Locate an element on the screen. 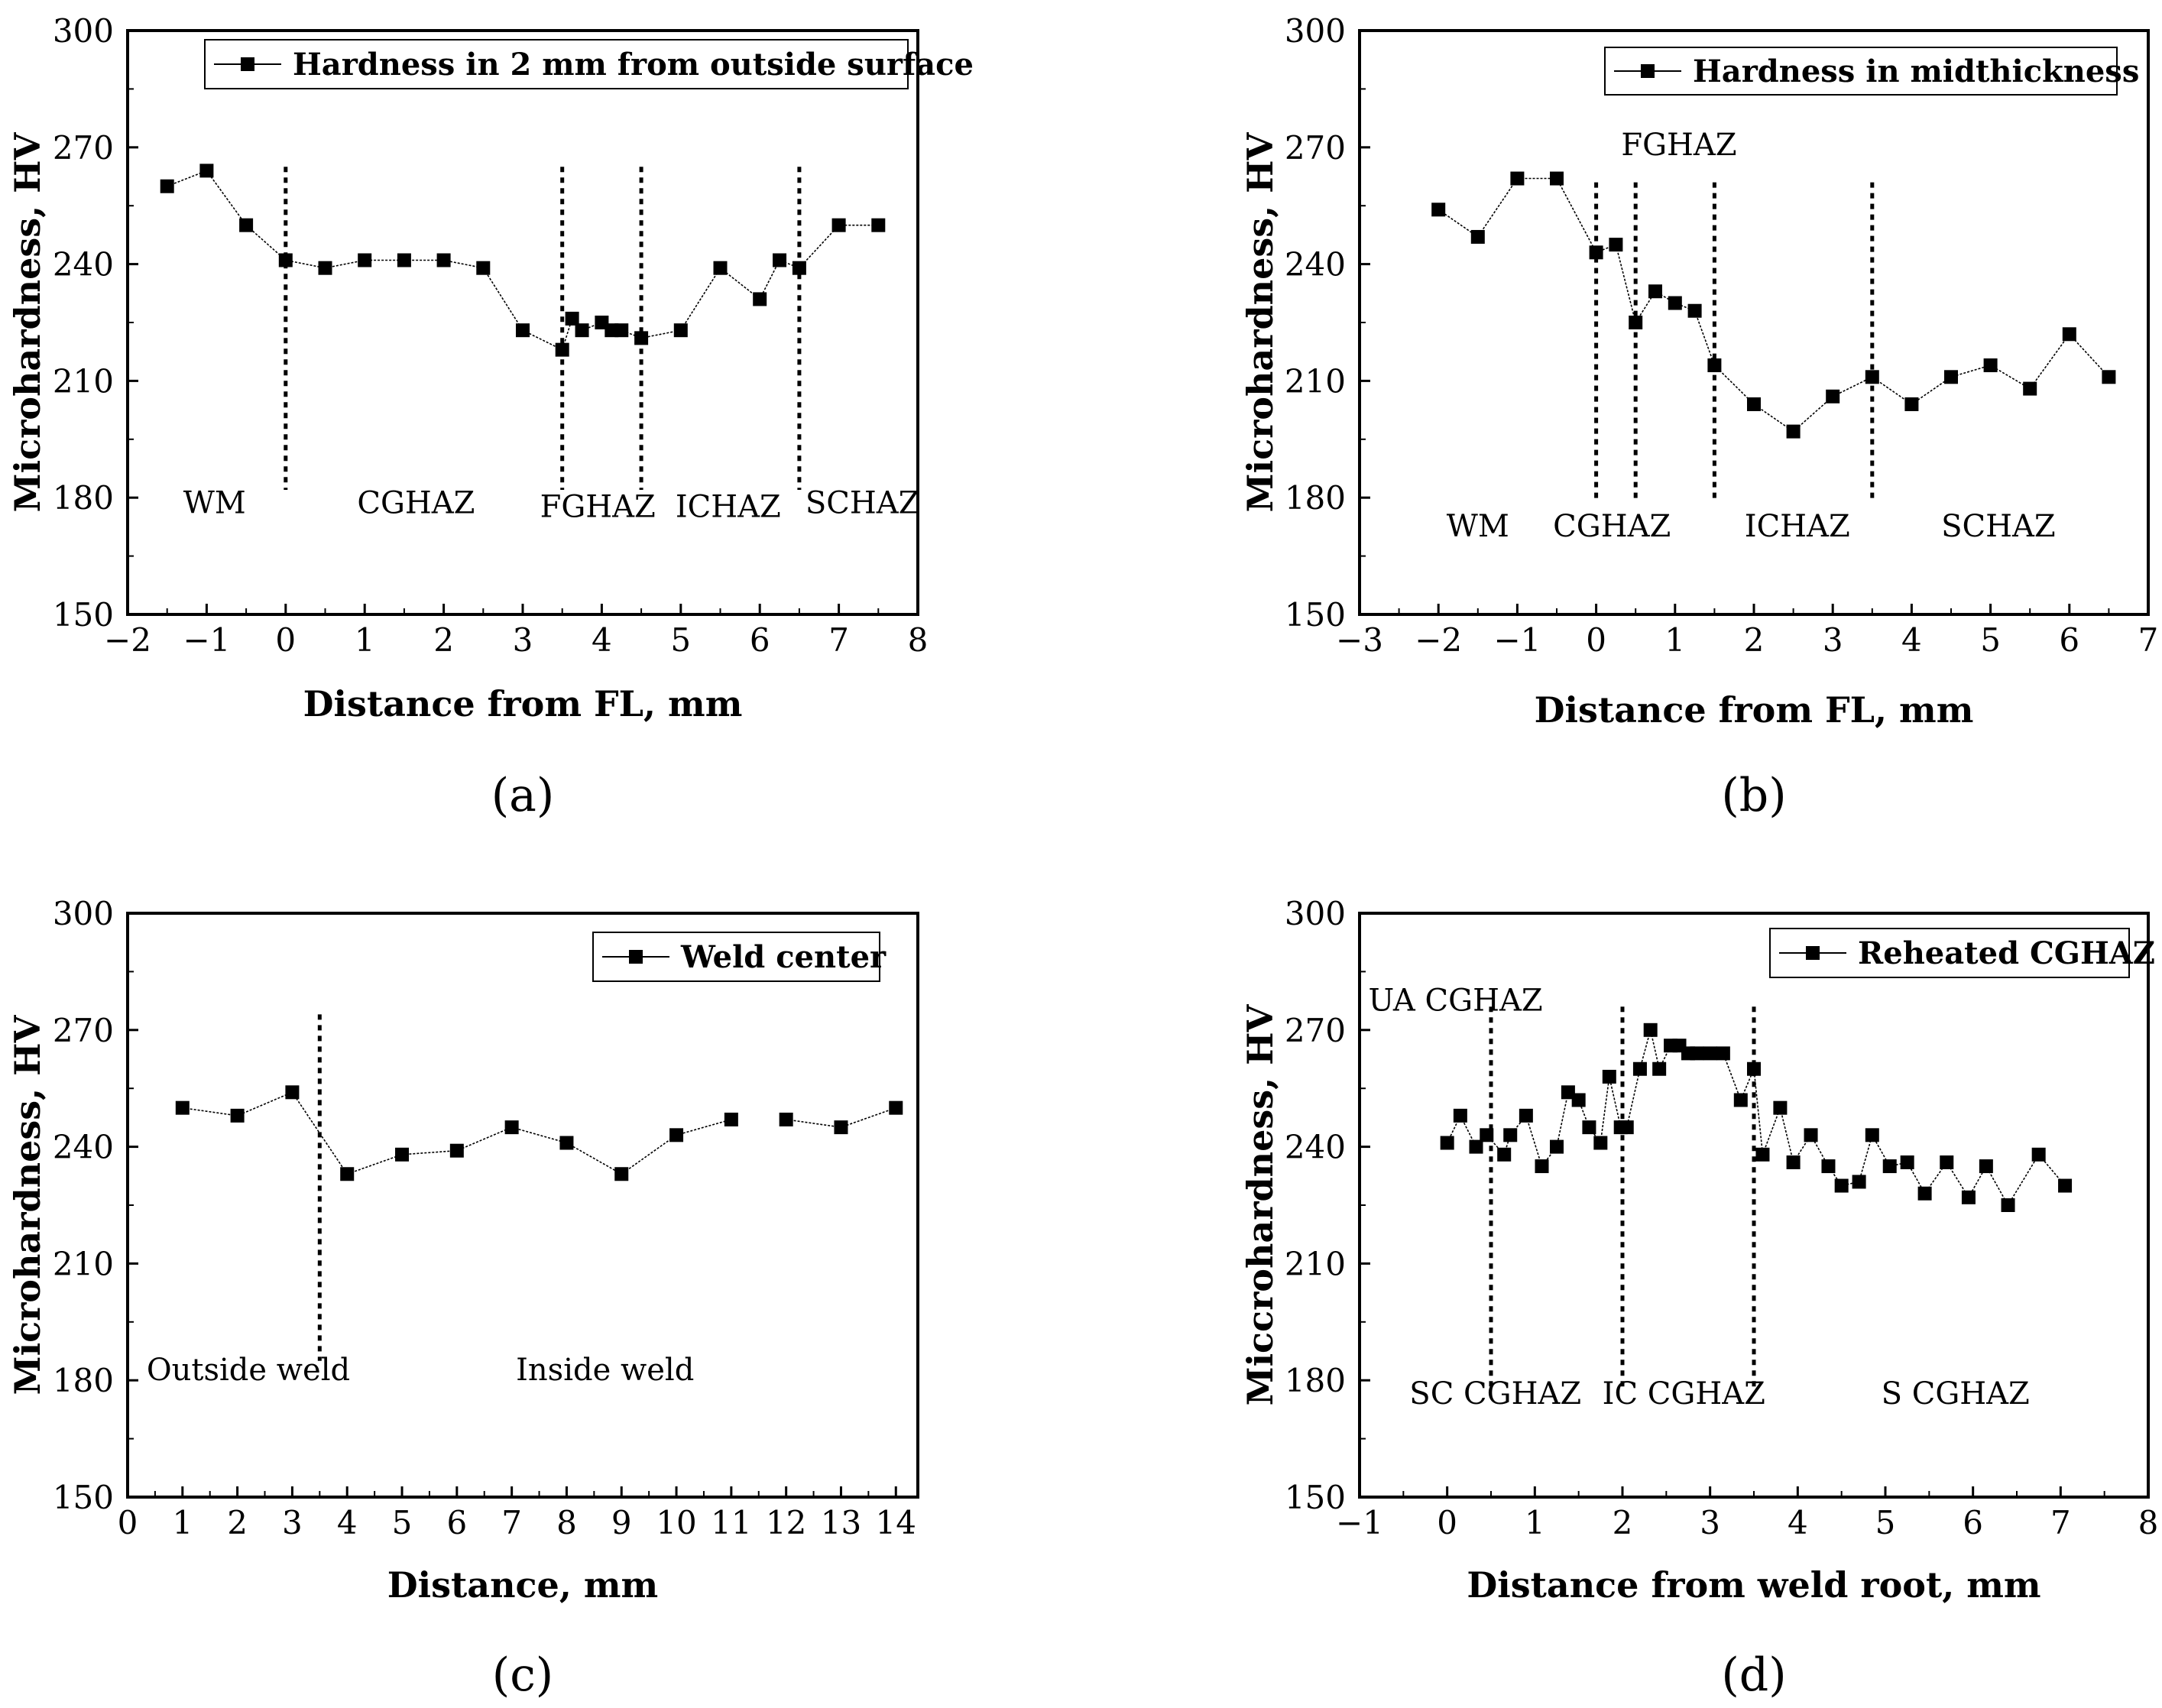  y-tick-label: 270 is located at coordinates (84, 148).